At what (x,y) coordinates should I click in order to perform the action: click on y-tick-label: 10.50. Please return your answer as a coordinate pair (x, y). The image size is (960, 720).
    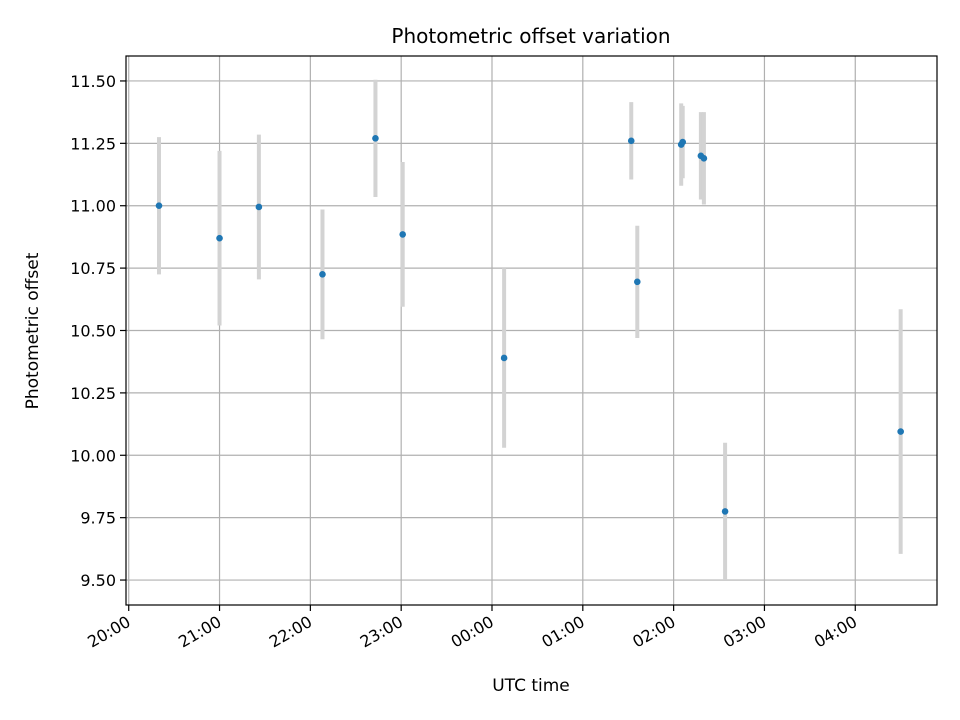
    Looking at the image, I should click on (93, 331).